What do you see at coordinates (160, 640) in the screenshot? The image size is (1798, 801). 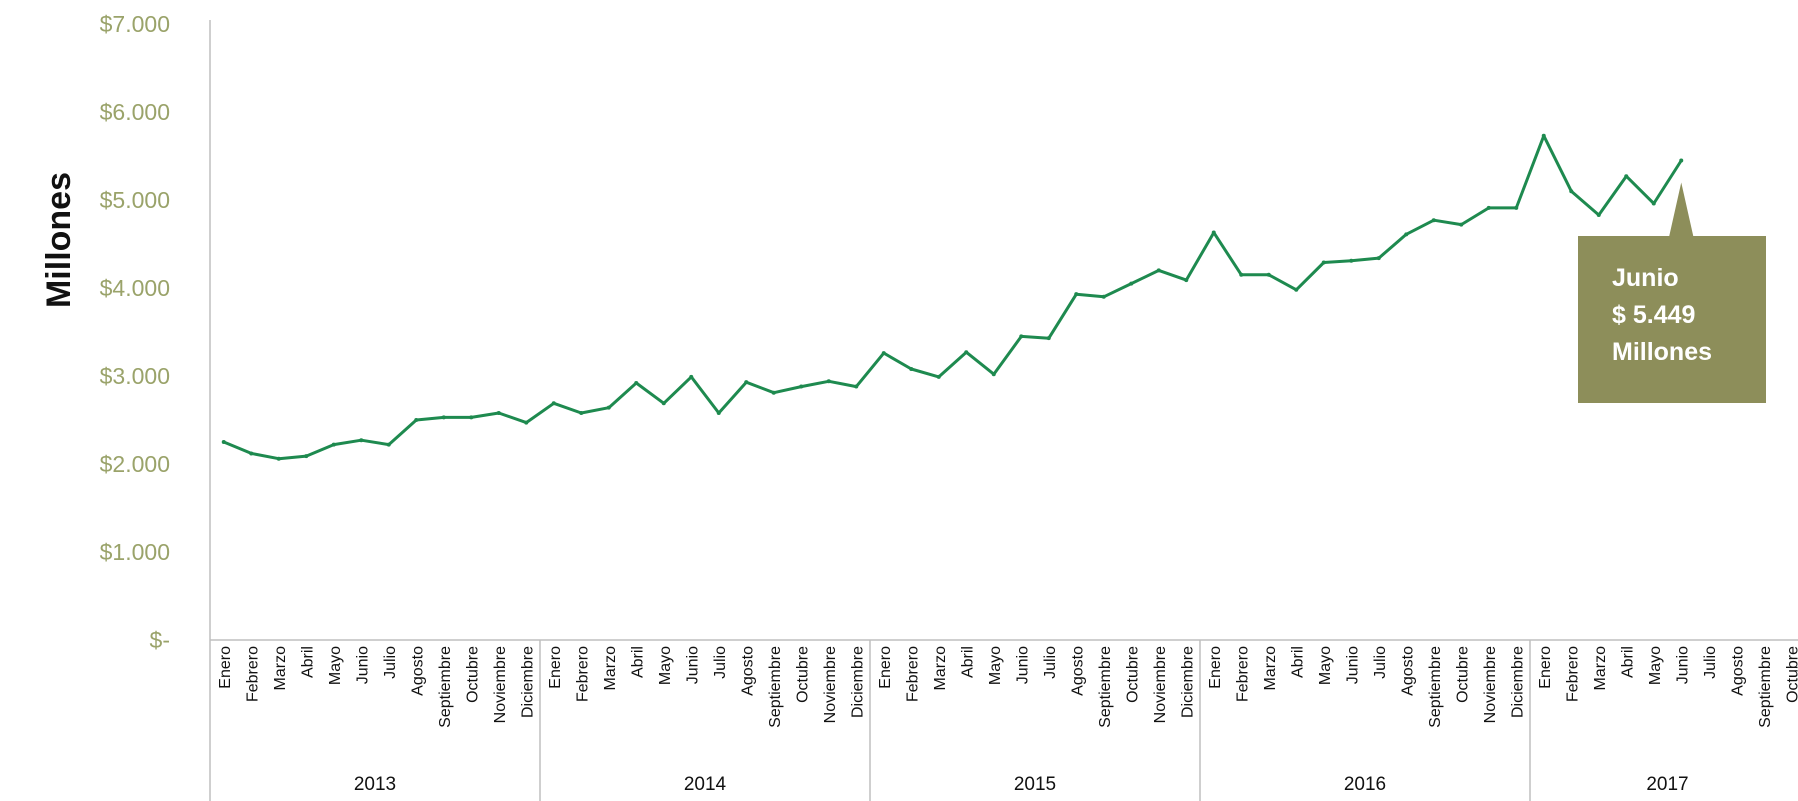 I see `y-tick-label: $-` at bounding box center [160, 640].